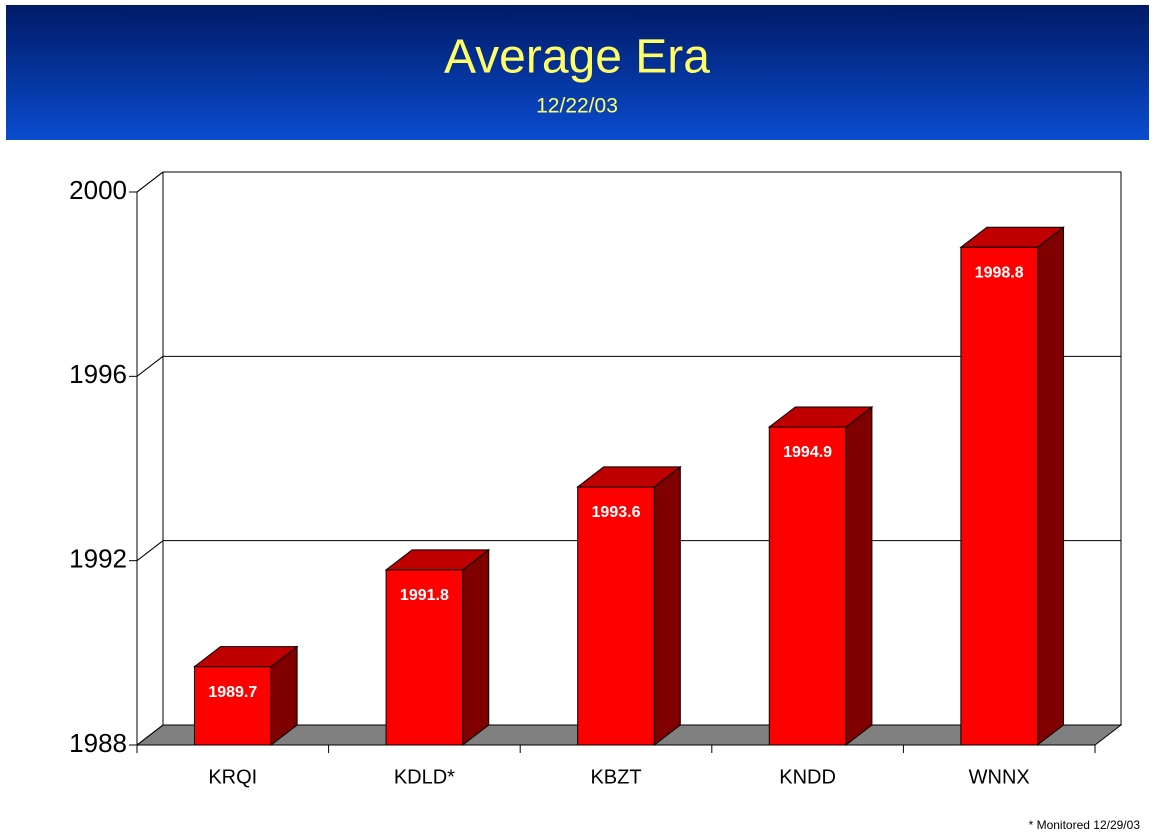  What do you see at coordinates (577, 106) in the screenshot?
I see `chart-subtitle: 12/22/03` at bounding box center [577, 106].